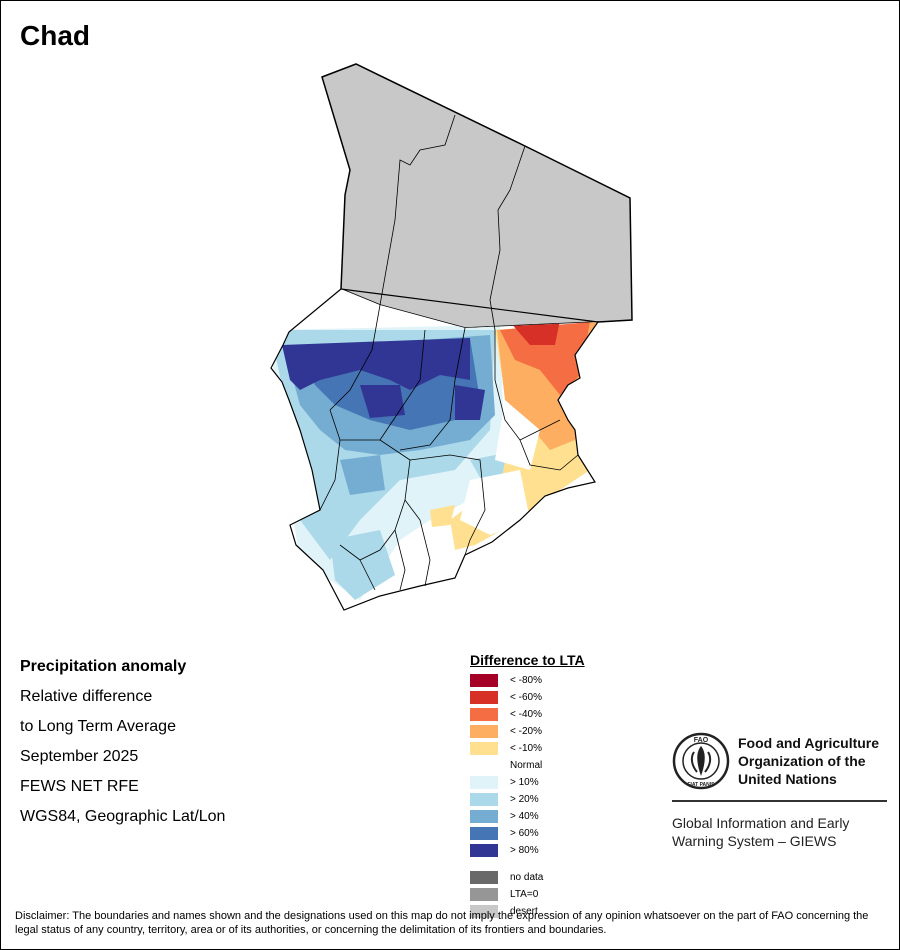  I want to click on legend-label: < -60%, so click(526, 697).